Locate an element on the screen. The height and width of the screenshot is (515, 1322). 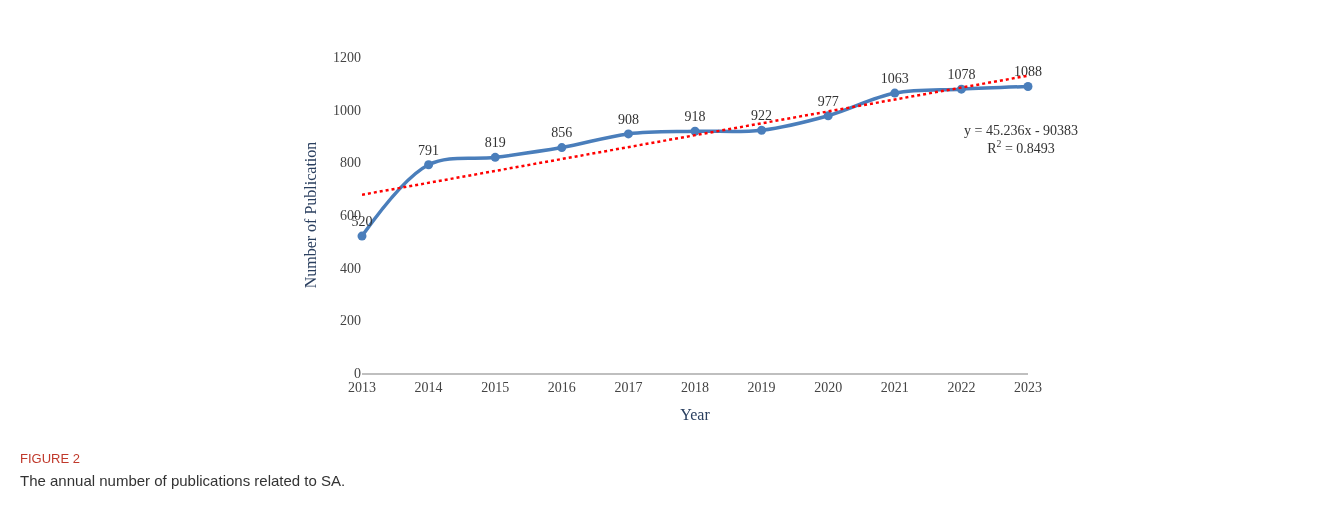
y-tick-label: 400 is located at coordinates (350, 268).